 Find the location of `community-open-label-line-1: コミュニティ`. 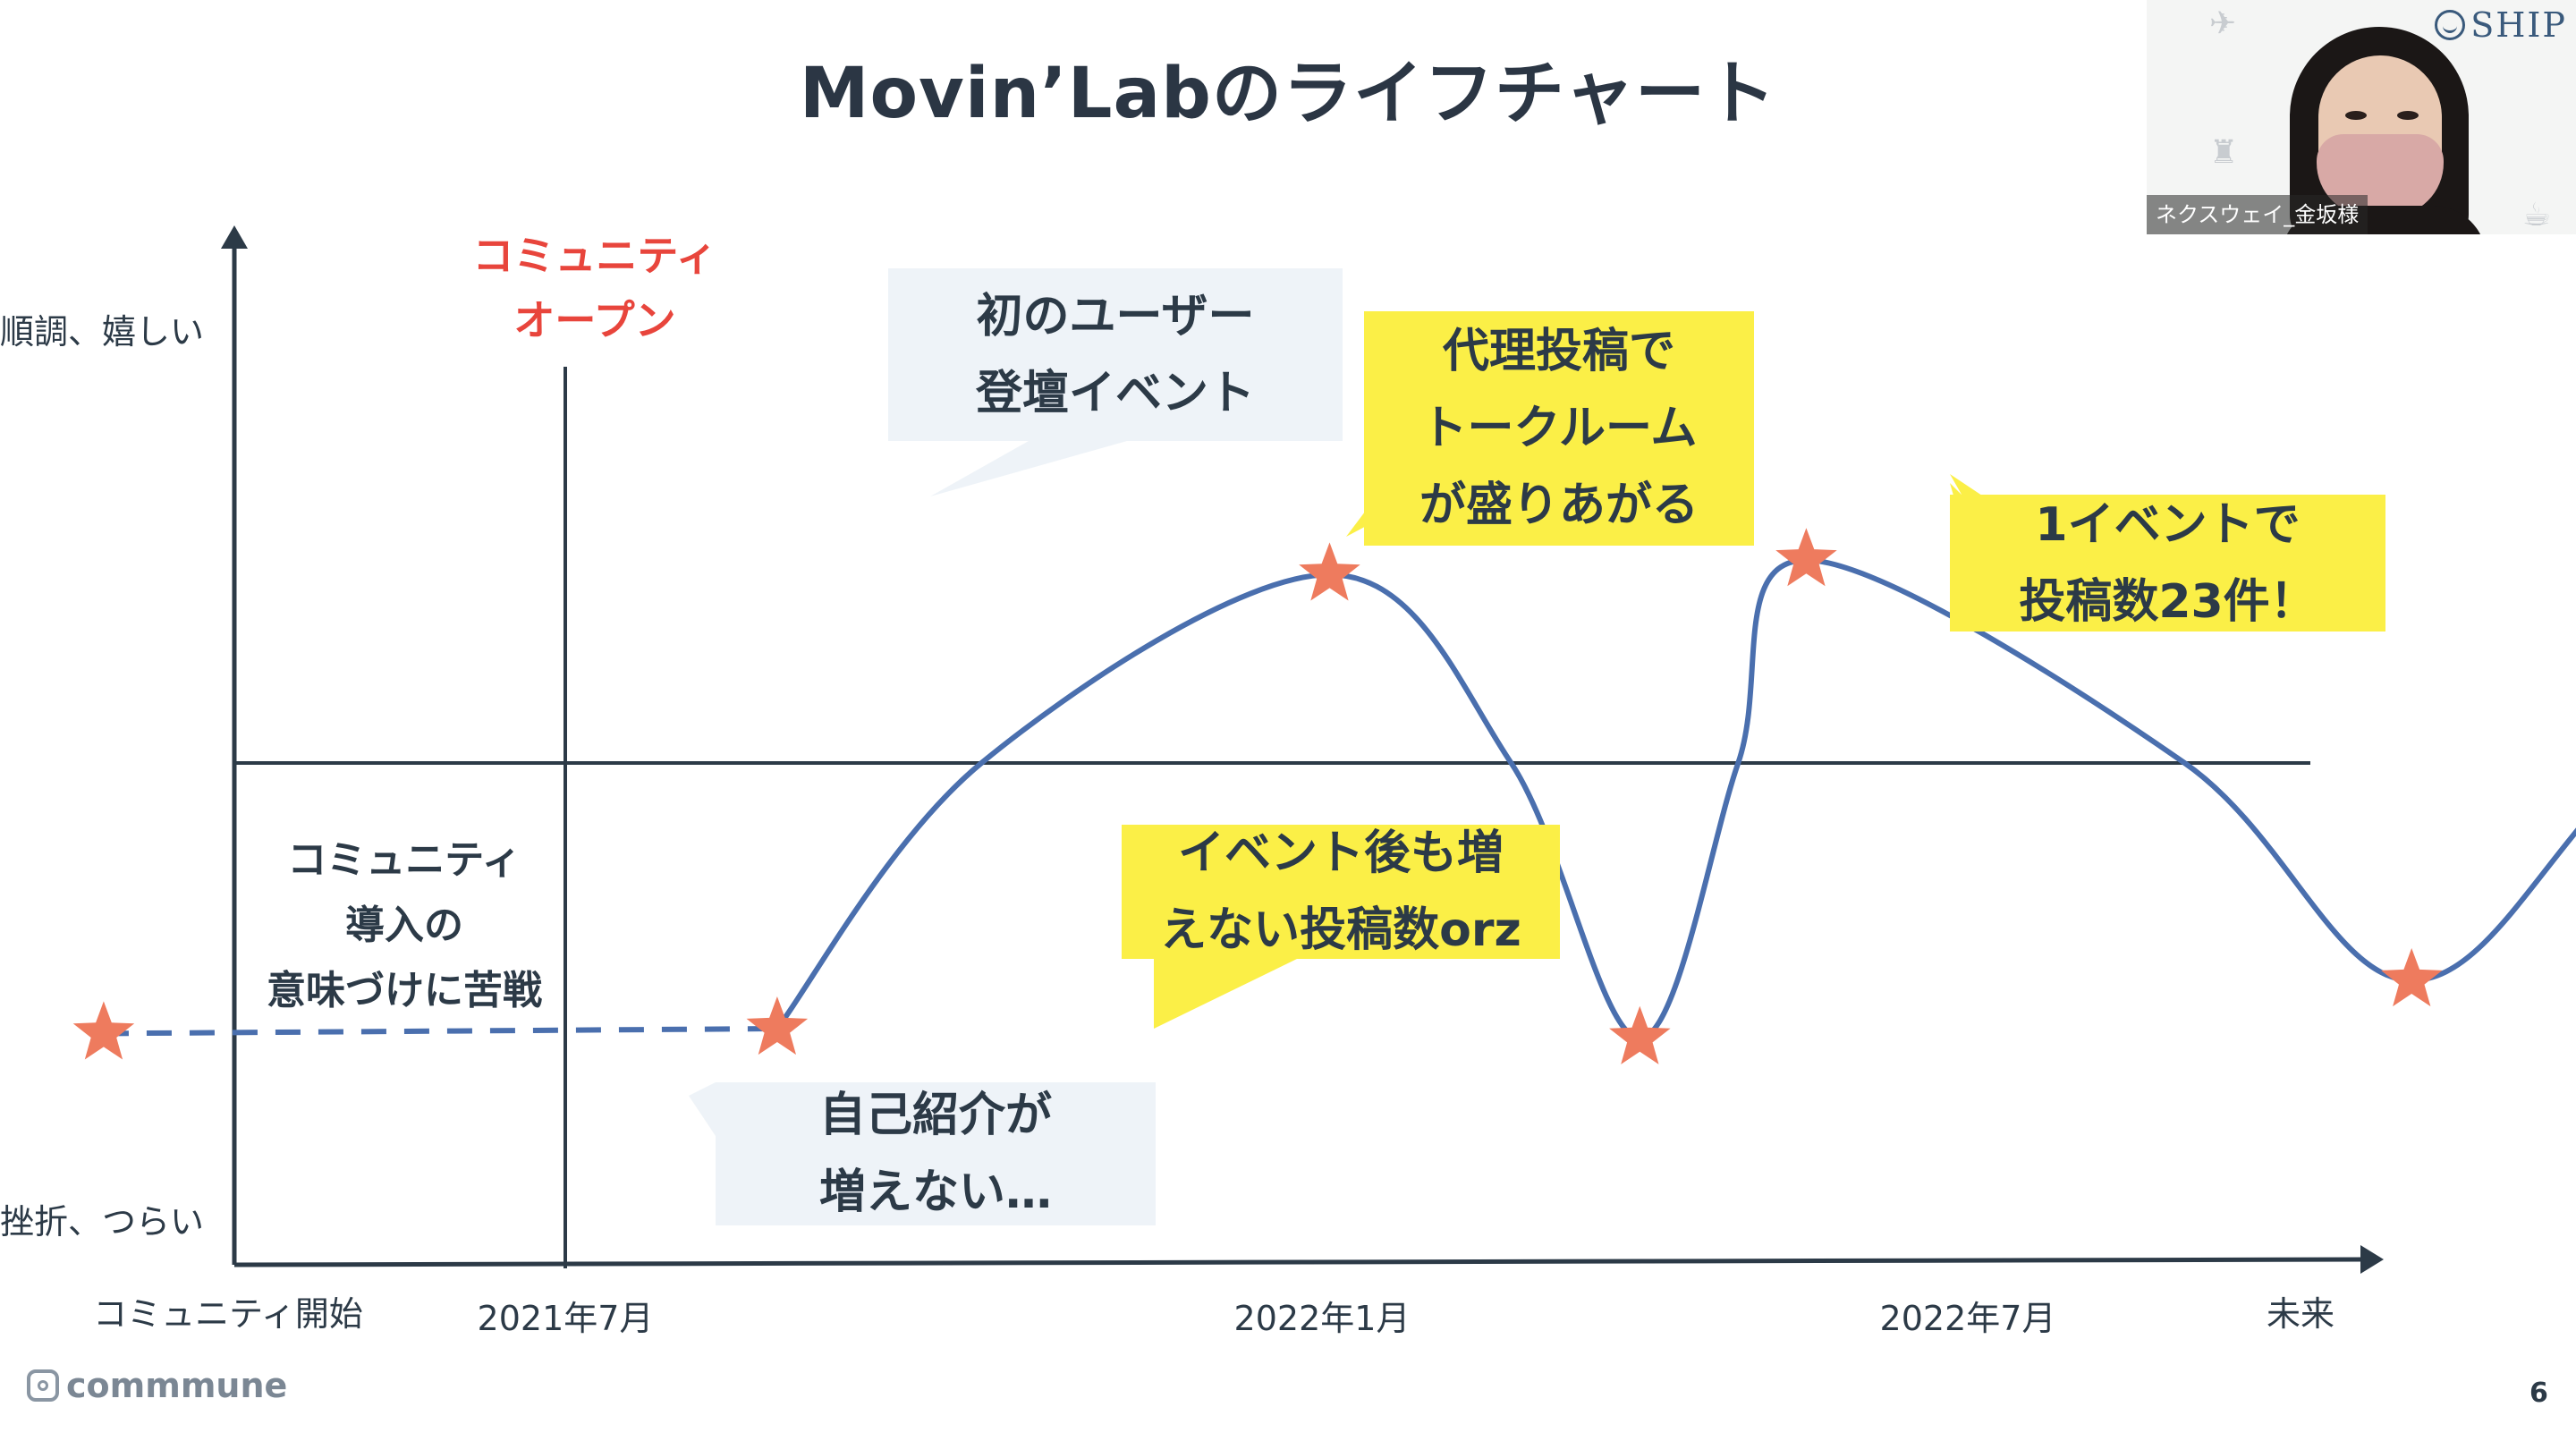

community-open-label-line-1: コミュニティ is located at coordinates (594, 256).